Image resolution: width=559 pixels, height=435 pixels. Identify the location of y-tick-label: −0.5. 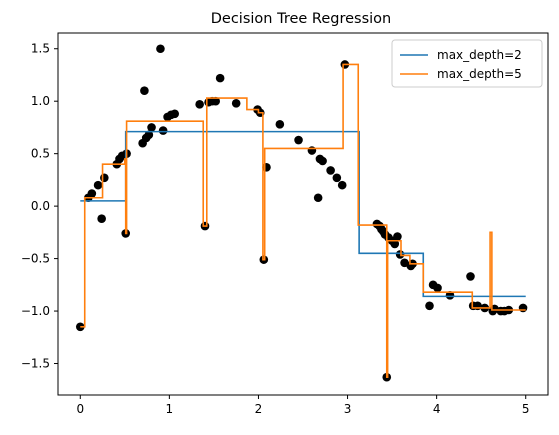
(35, 259).